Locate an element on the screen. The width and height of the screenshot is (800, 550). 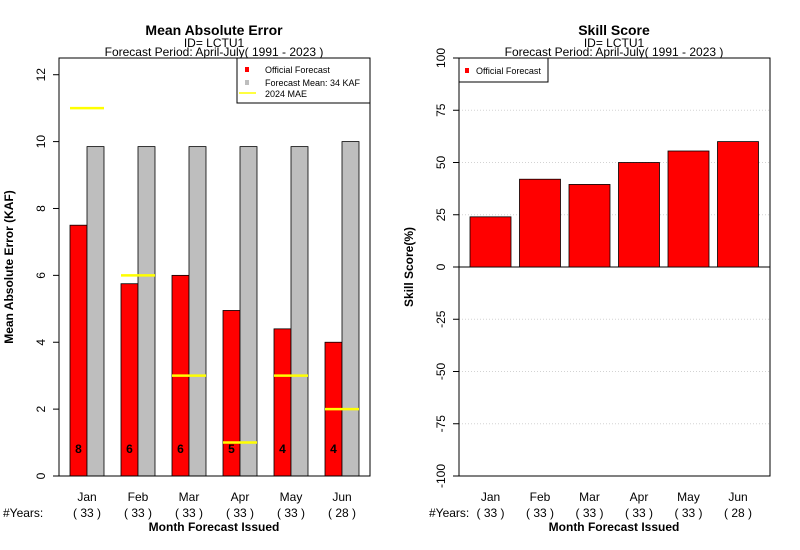
mae-legend-box is located at coordinates (303, 80).